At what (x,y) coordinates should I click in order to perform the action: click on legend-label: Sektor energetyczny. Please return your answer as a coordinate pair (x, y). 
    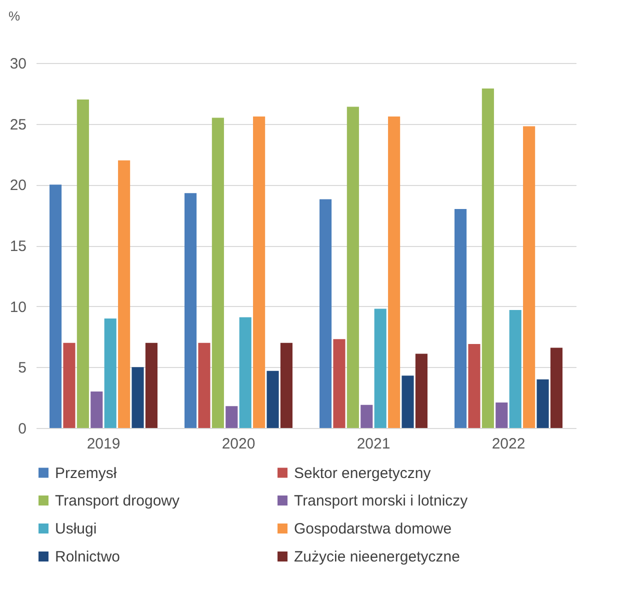
    Looking at the image, I should click on (363, 473).